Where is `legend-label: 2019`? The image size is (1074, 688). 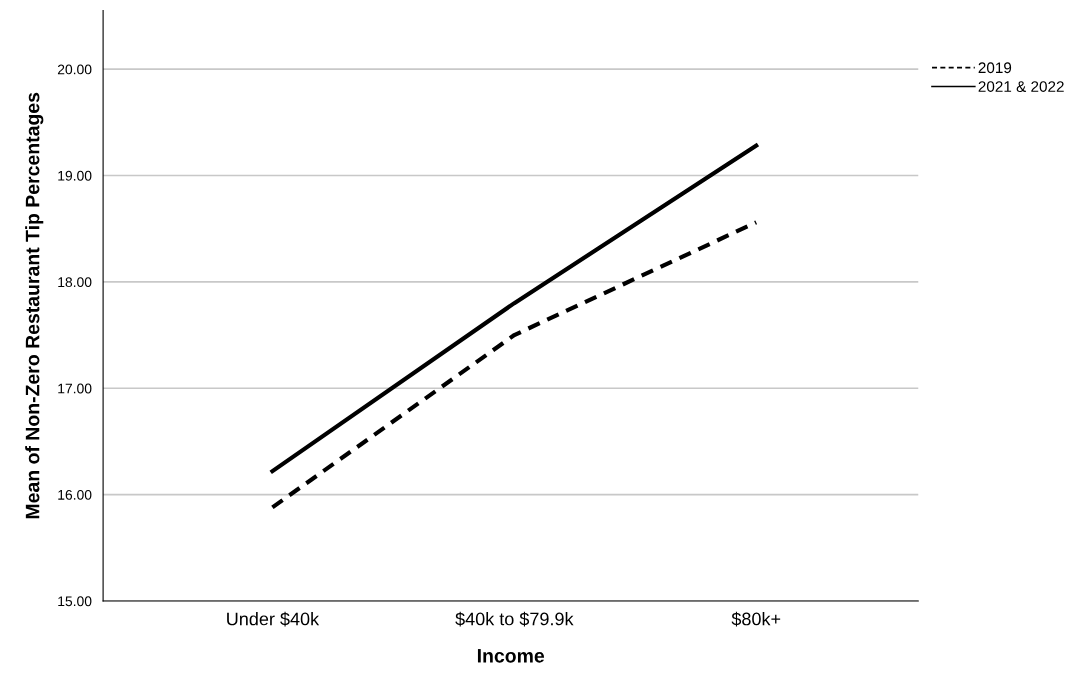
legend-label: 2019 is located at coordinates (995, 68).